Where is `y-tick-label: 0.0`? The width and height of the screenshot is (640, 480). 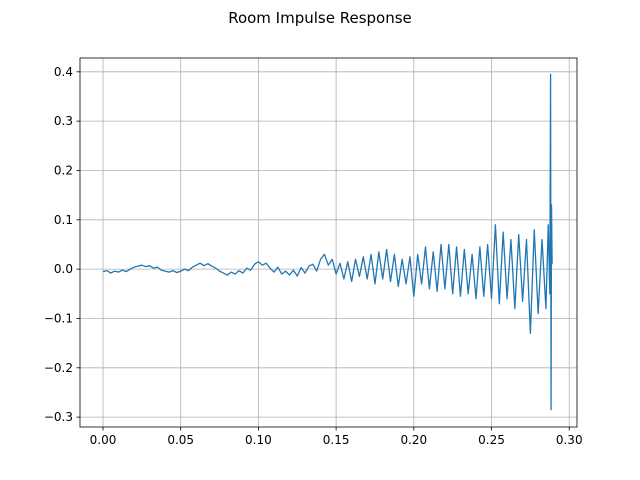
y-tick-label: 0.0 is located at coordinates (63, 269).